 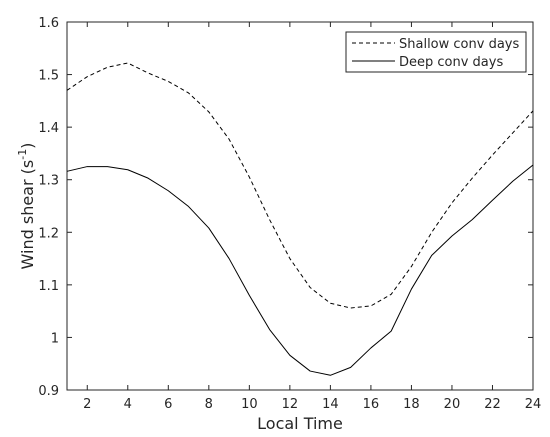 What do you see at coordinates (27, 146) in the screenshot?
I see `y-axis-label-close: )` at bounding box center [27, 146].